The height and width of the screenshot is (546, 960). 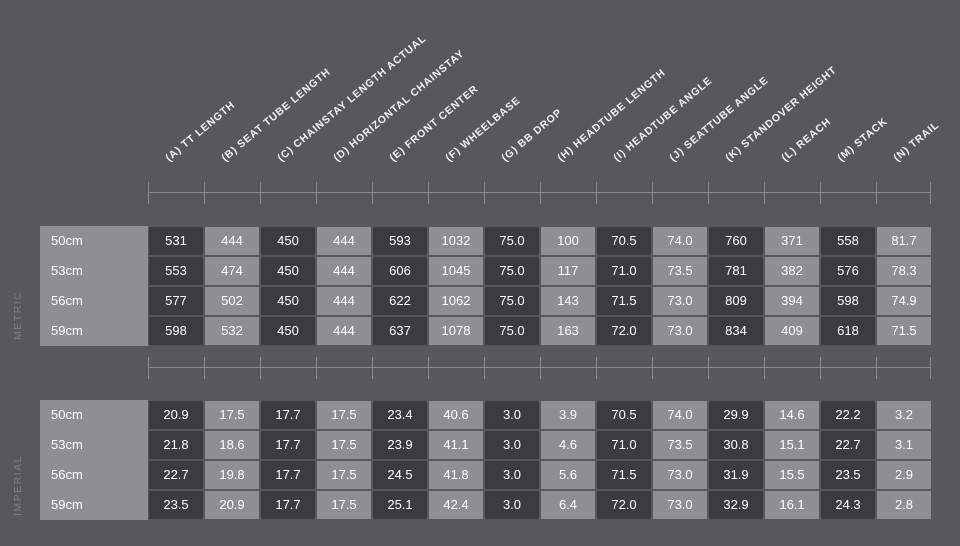 What do you see at coordinates (719, 119) in the screenshot?
I see `column-header: (J) SEATTUBE ANGLE` at bounding box center [719, 119].